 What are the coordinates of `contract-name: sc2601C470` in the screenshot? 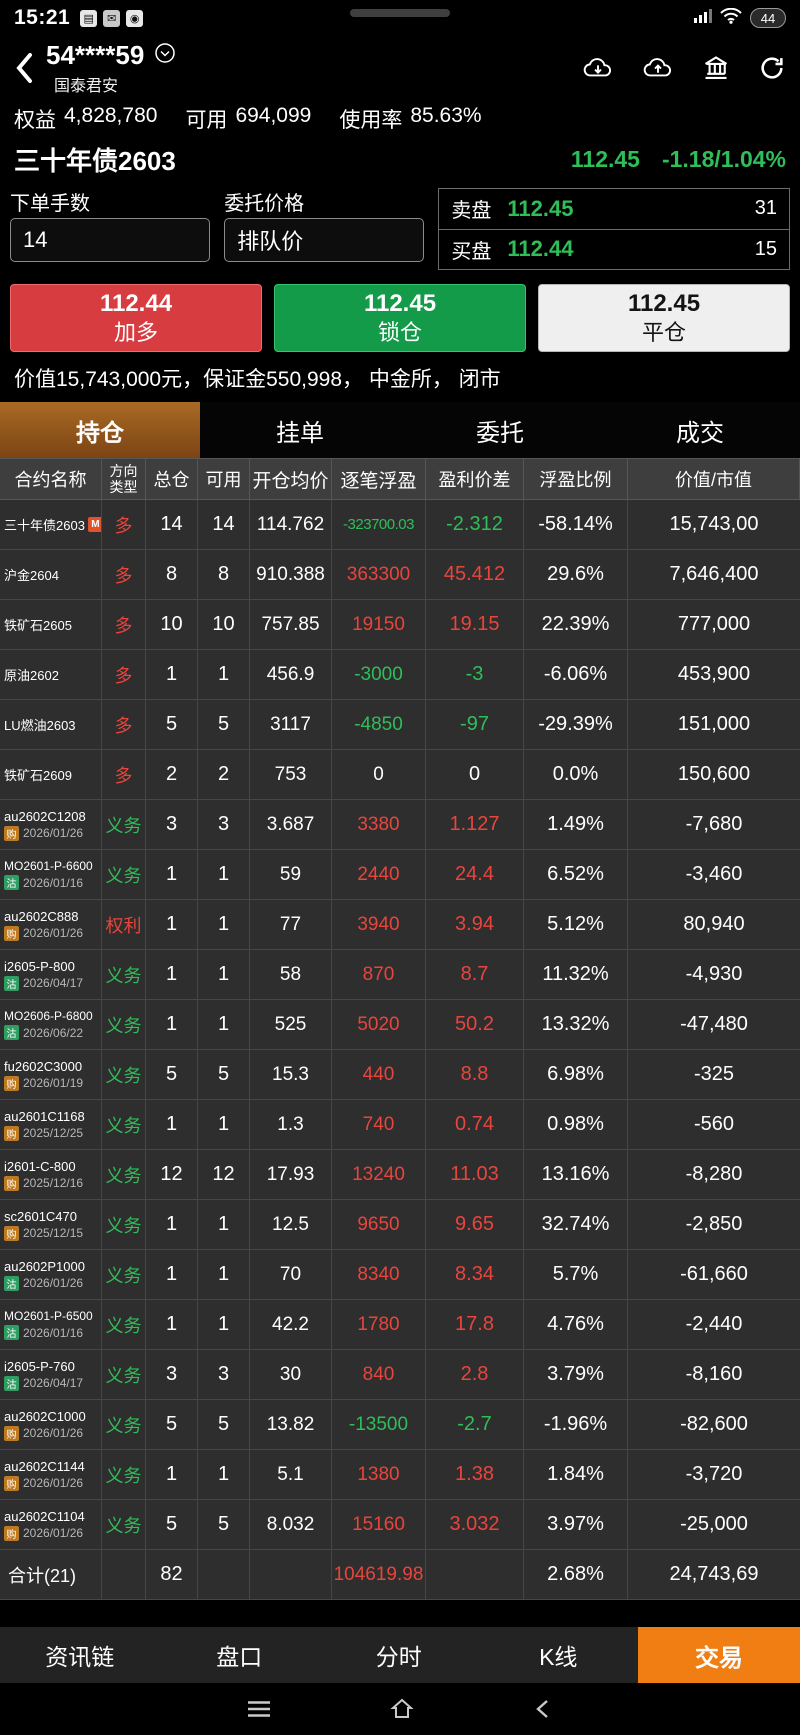 It's located at (40, 1216).